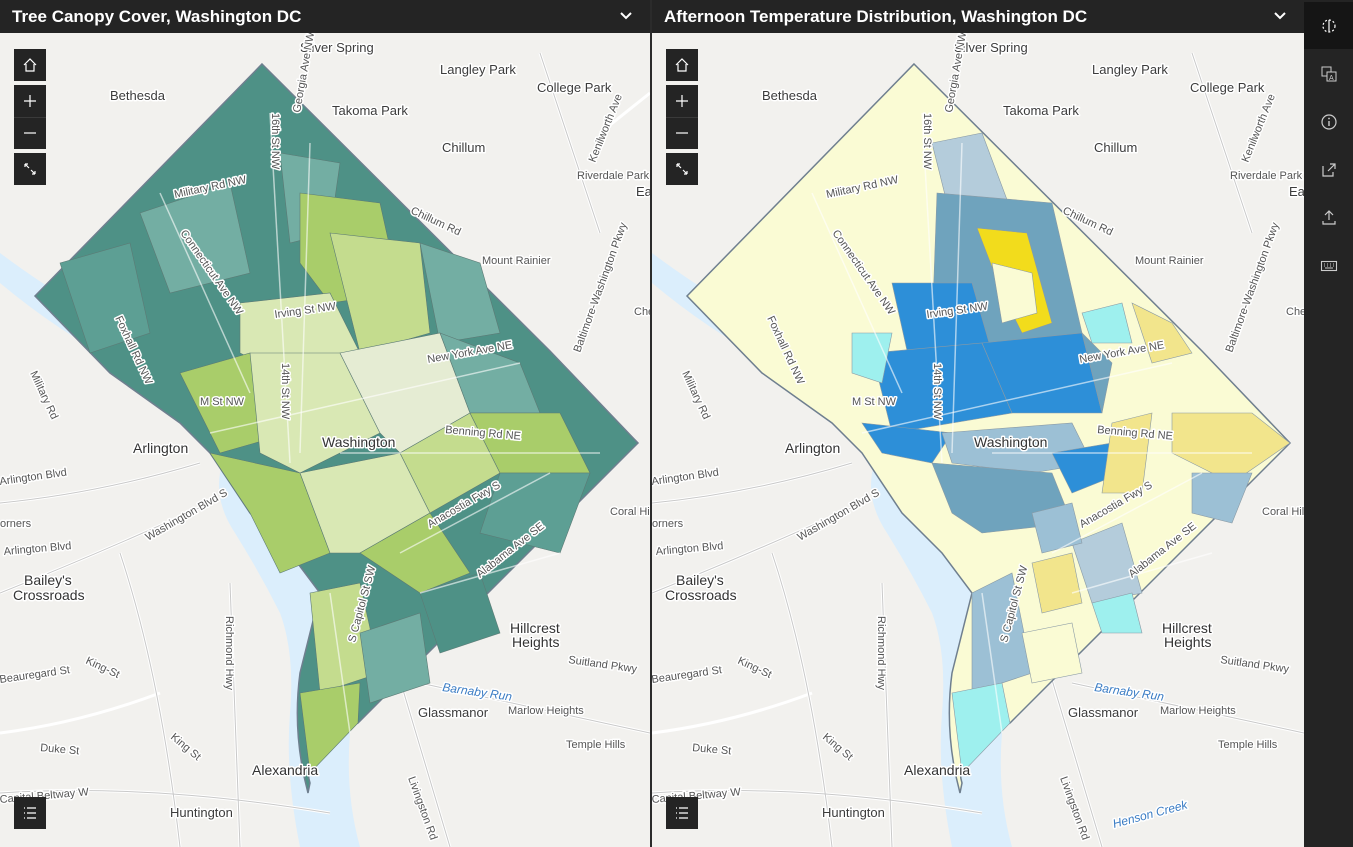 This screenshot has width=1353, height=847. Describe the element at coordinates (222, 402) in the screenshot. I see `label-m-st: M St NW` at that location.